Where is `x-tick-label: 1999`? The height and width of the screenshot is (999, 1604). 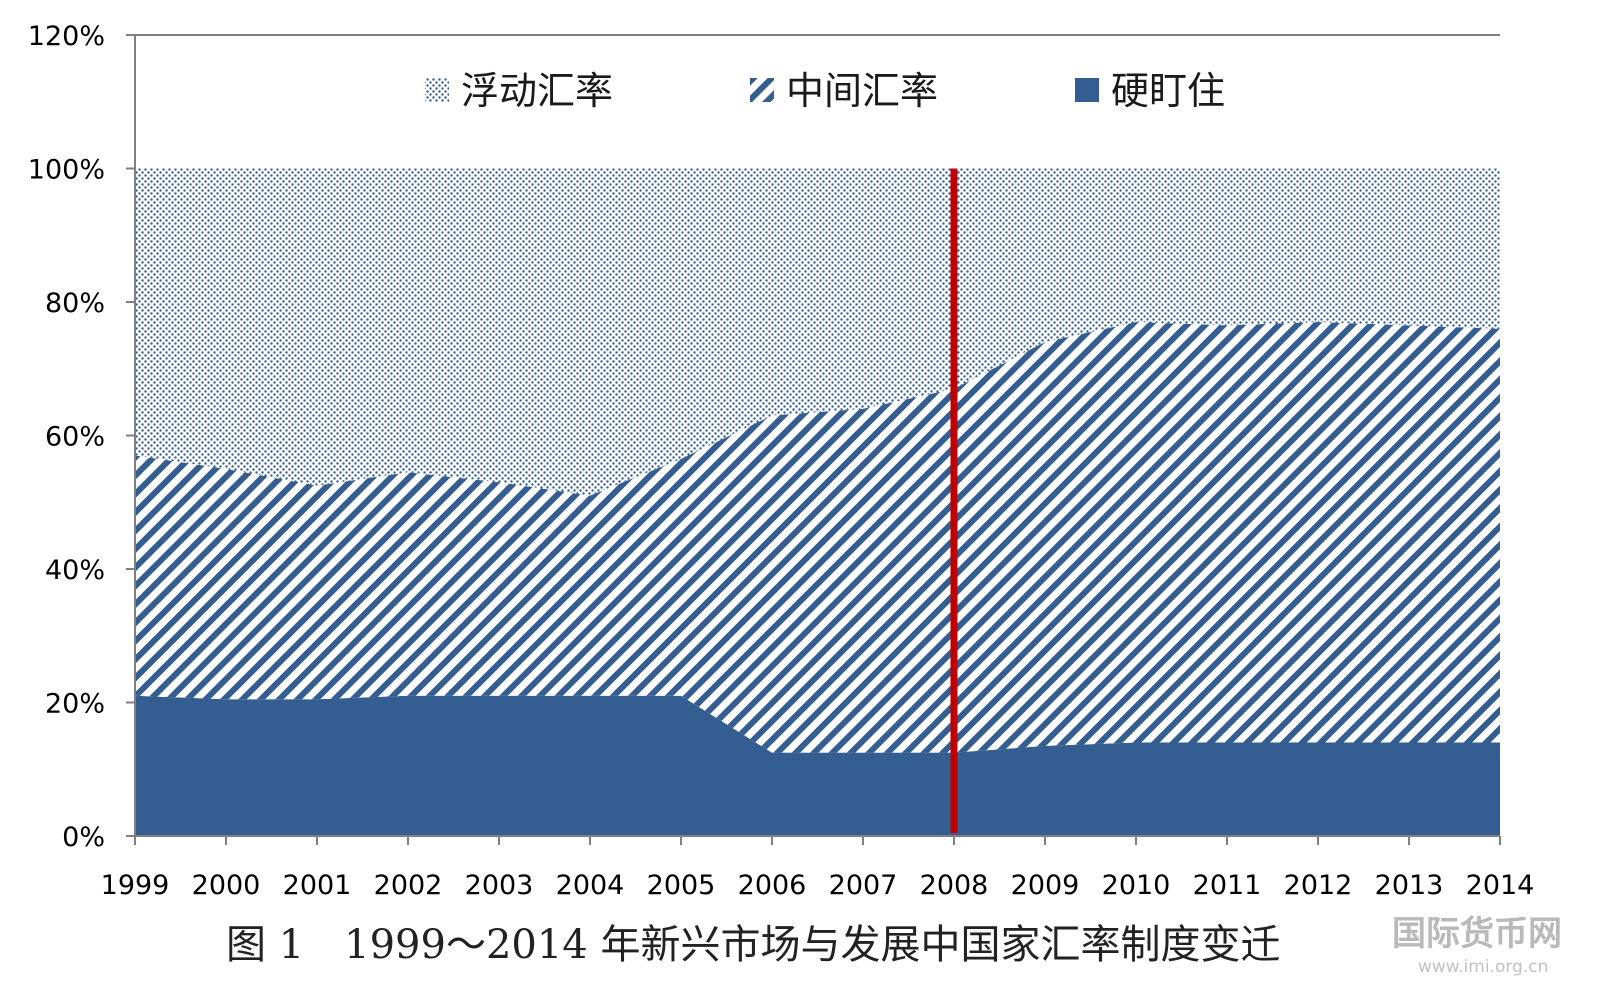
x-tick-label: 1999 is located at coordinates (135, 885).